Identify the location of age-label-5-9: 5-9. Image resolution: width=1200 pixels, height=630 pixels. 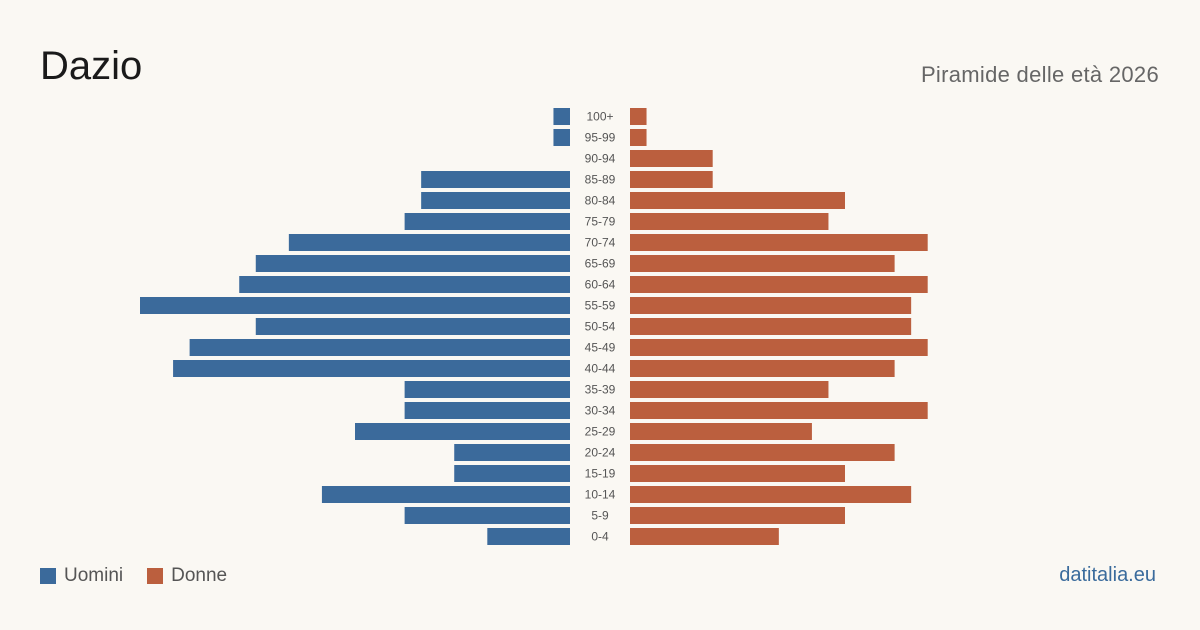
(600, 516).